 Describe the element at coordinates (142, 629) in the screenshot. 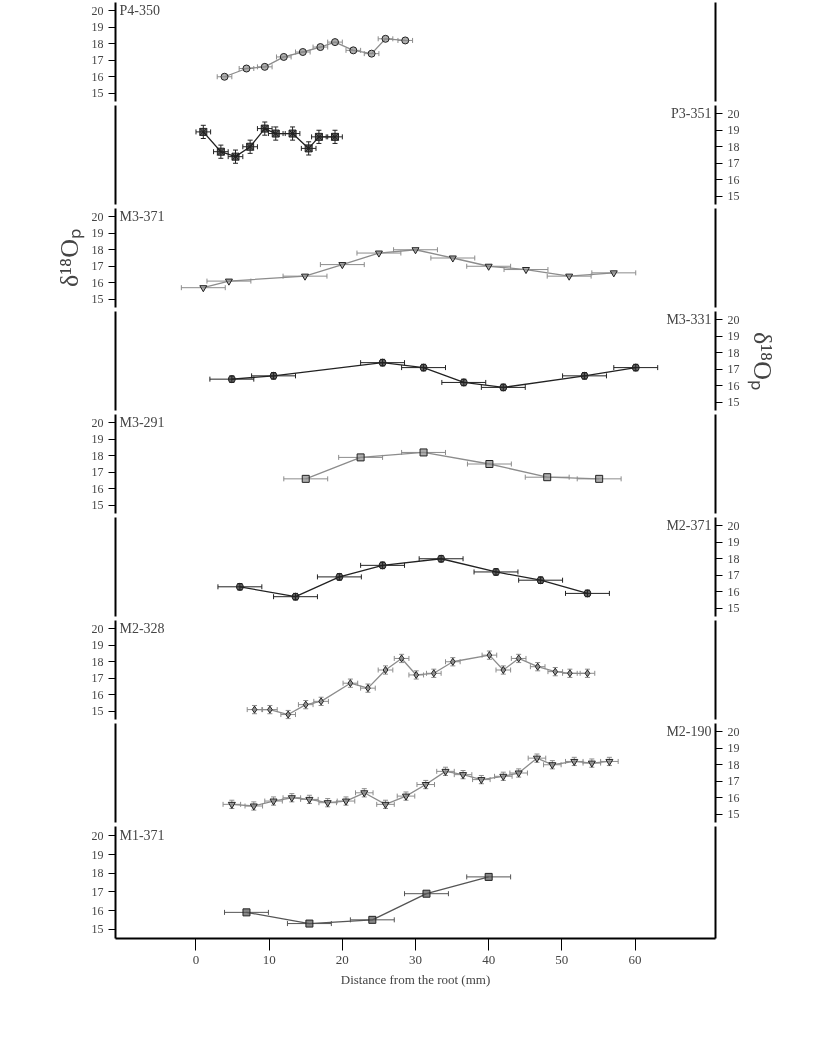

I see `chart-title: M2-328` at that location.